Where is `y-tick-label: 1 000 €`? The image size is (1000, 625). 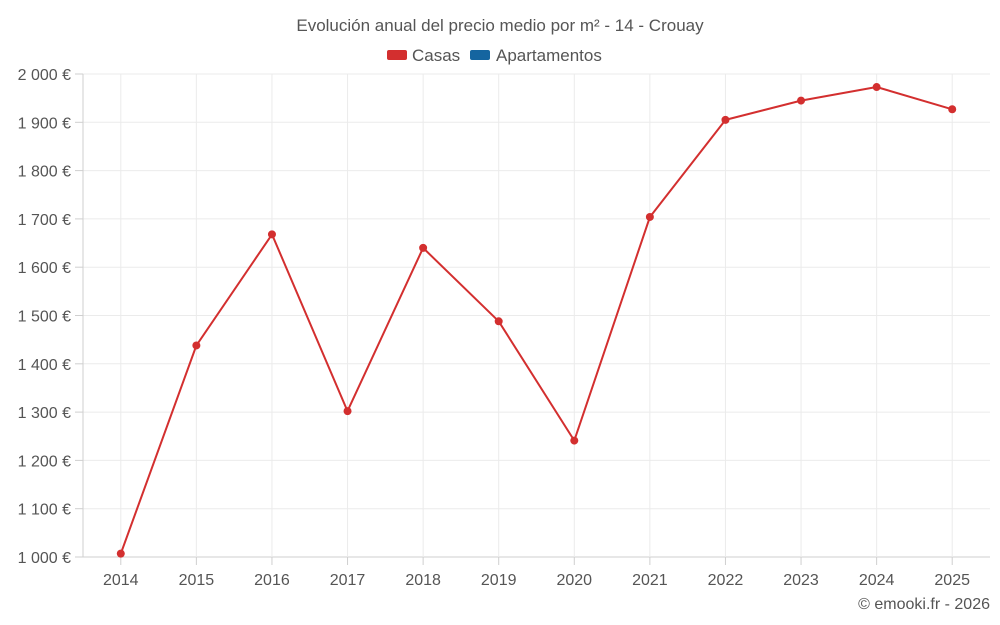
y-tick-label: 1 000 € is located at coordinates (44, 558).